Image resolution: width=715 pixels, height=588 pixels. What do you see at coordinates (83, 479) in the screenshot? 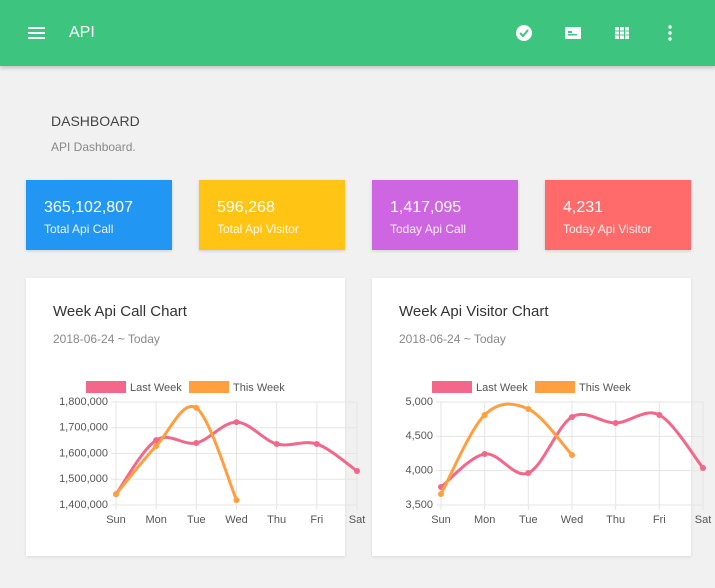
I see `y-tick-label: 1,500,000` at bounding box center [83, 479].